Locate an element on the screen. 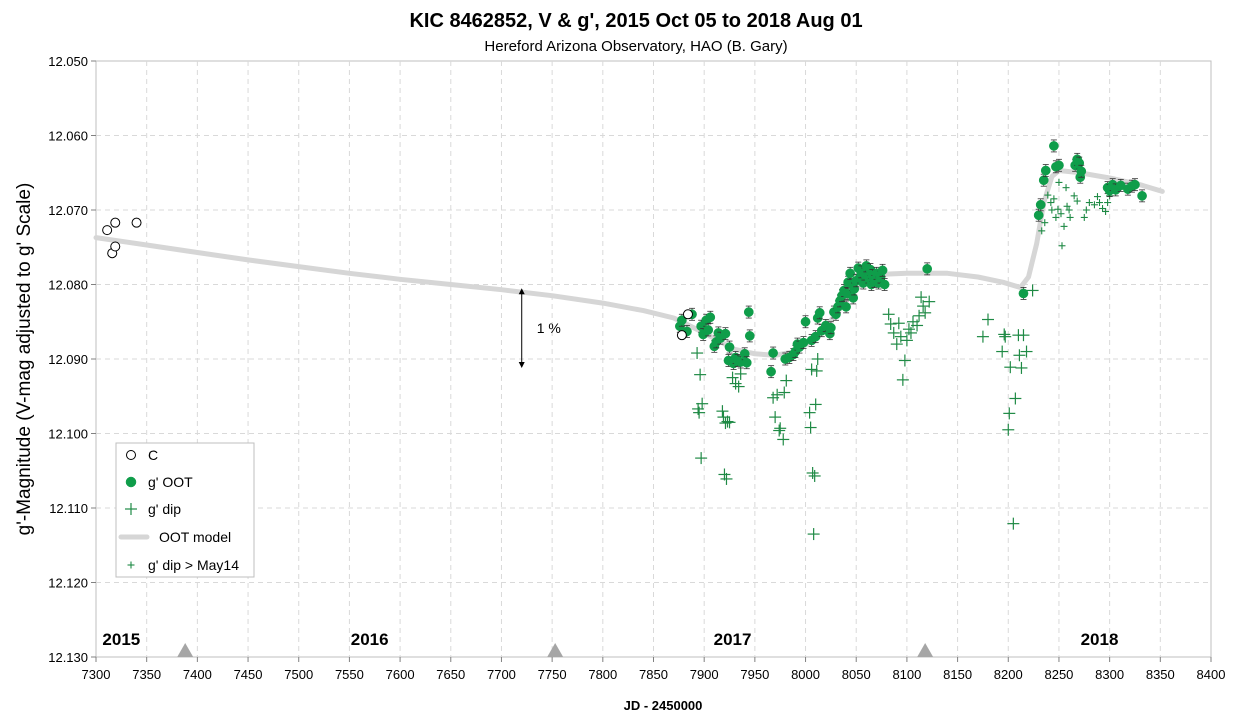 The height and width of the screenshot is (721, 1236). legend-label: g' dip is located at coordinates (164, 509).